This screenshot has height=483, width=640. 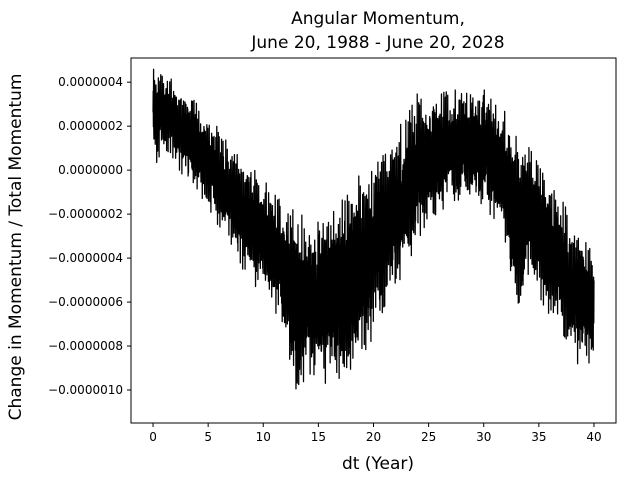 What do you see at coordinates (90, 126) in the screenshot?
I see `y-tick-label: 0.0000002` at bounding box center [90, 126].